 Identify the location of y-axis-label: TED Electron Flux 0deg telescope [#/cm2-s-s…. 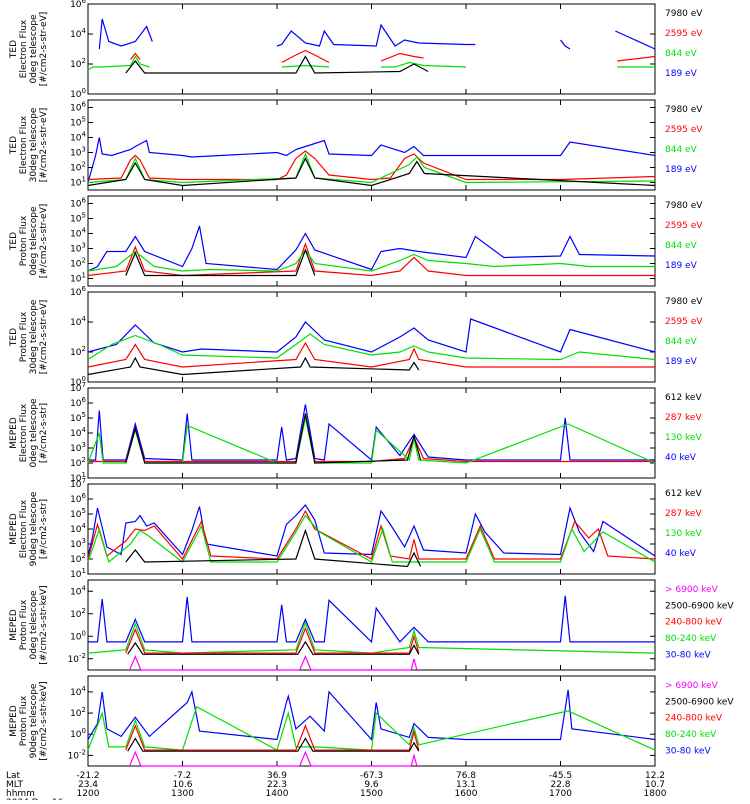
(29, 49).